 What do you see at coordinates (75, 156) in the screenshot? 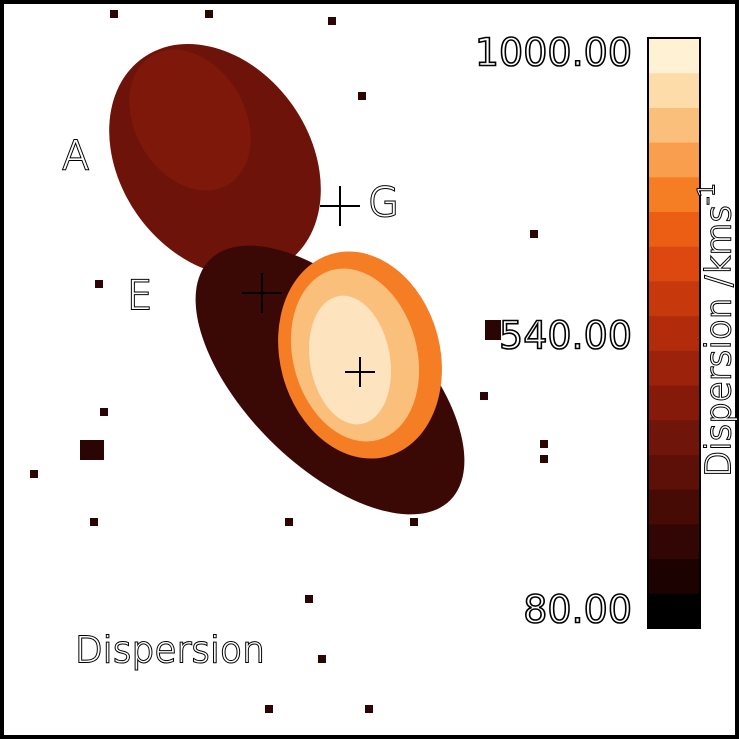
I see `region-label: A` at bounding box center [75, 156].